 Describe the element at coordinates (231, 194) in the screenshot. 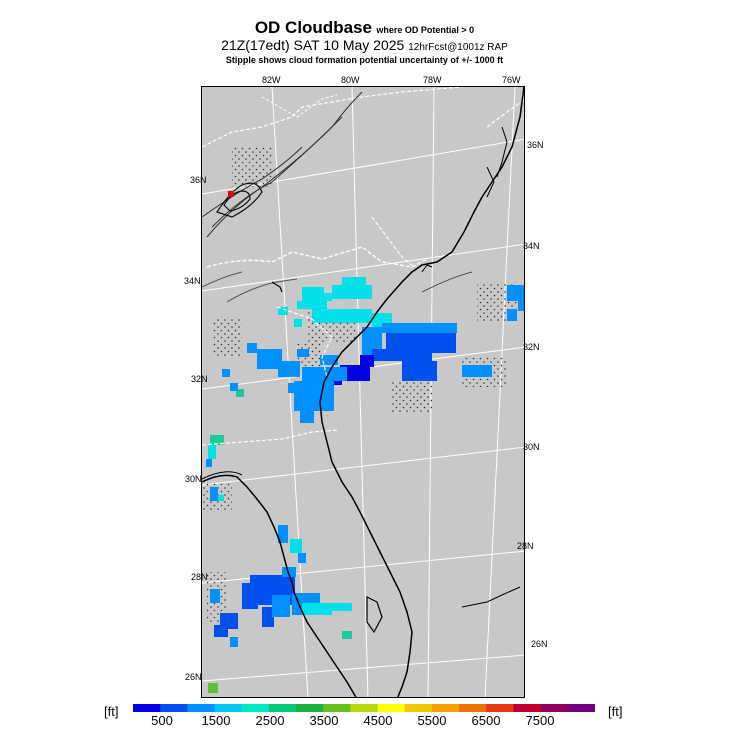

I see `high-terrain-marker` at that location.